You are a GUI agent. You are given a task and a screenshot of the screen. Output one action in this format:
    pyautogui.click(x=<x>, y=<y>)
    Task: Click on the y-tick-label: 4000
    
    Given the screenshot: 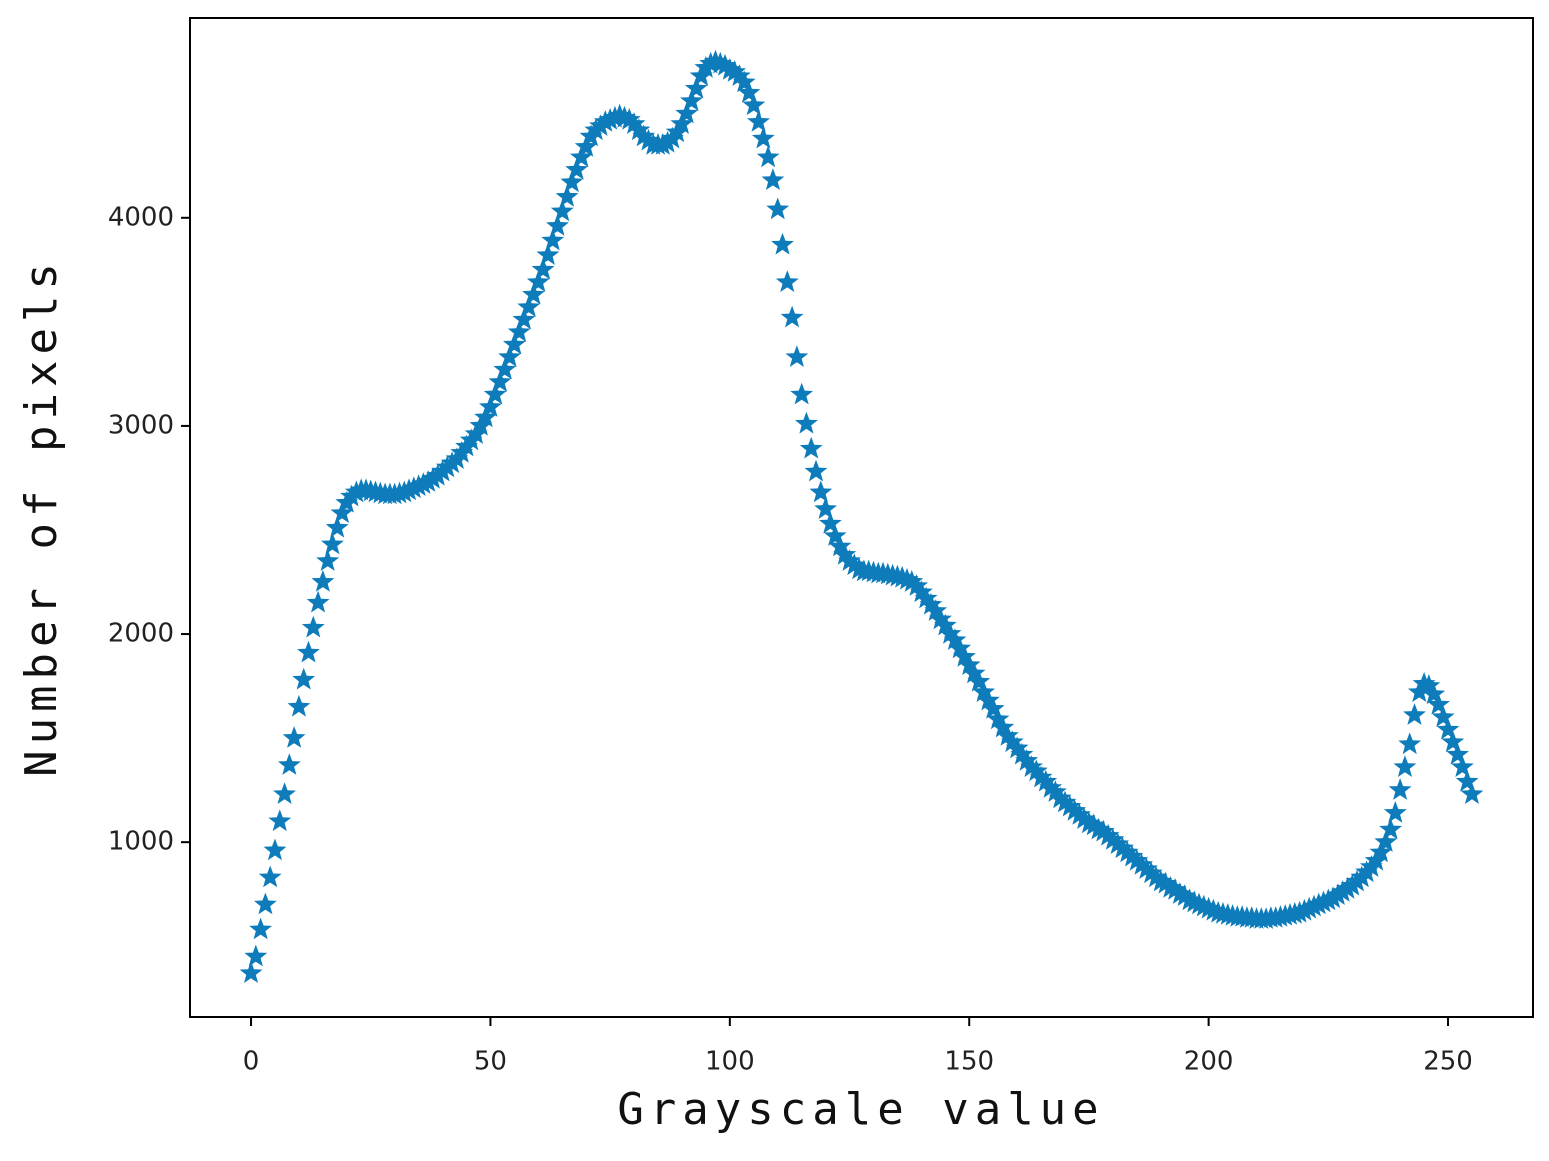 What is the action you would take?
    pyautogui.click(x=141, y=217)
    